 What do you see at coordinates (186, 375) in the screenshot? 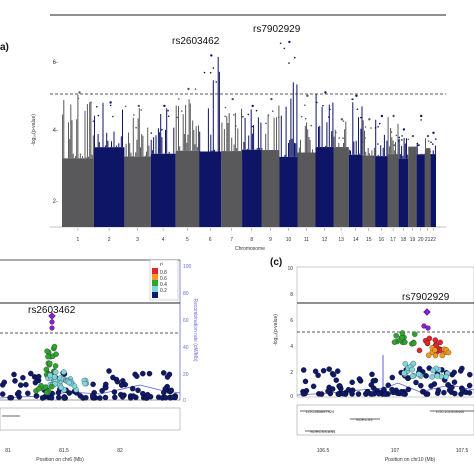
I see `recomb-tick-20: 20` at bounding box center [186, 375].